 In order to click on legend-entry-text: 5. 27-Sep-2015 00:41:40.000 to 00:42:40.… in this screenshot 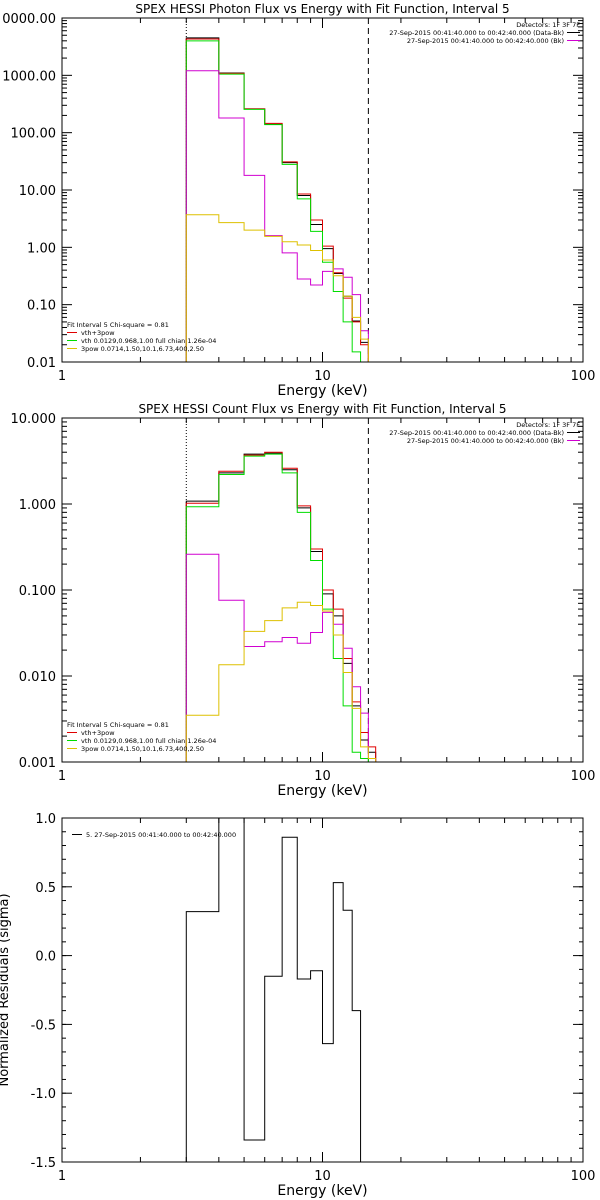, I will do `click(161, 835)`.